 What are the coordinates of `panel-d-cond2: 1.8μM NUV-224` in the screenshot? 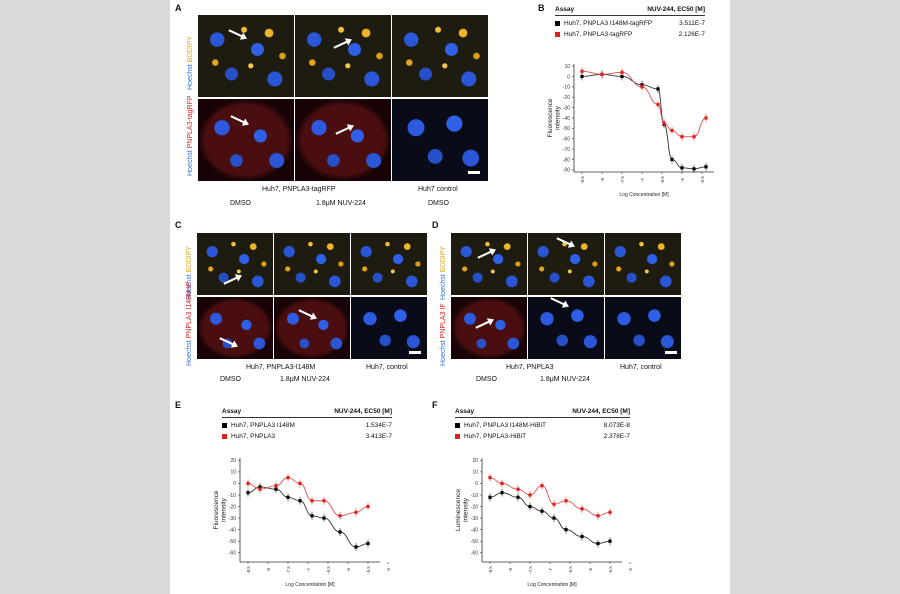 It's located at (565, 379).